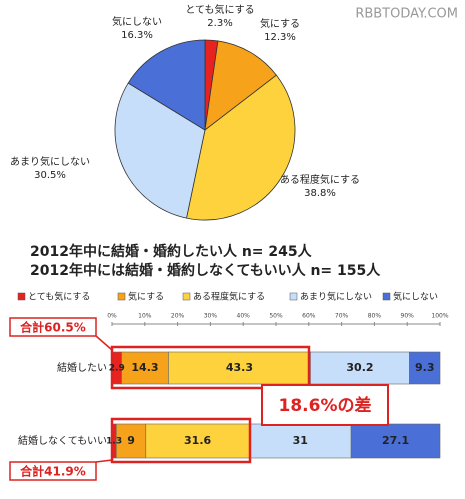  I want to click on legend-label: 気にする, so click(146, 297).